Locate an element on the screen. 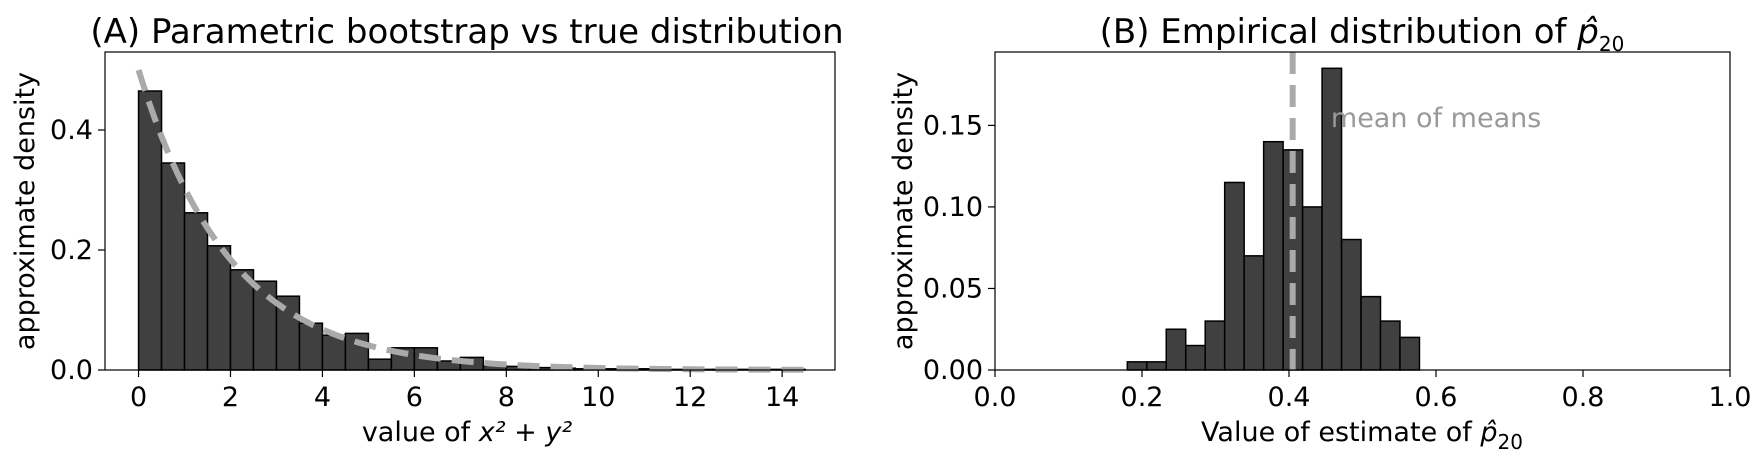  x-tick-label: 14 is located at coordinates (782, 397).